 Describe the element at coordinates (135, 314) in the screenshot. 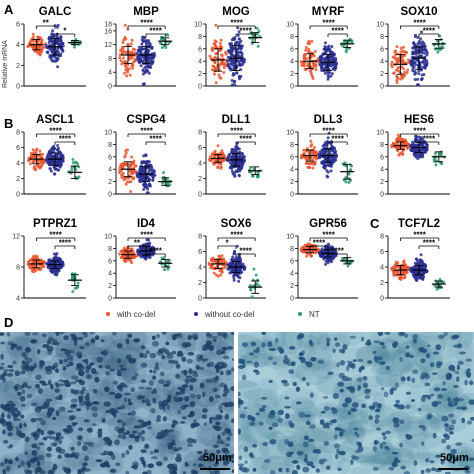

I see `legend-label: with co-del` at that location.